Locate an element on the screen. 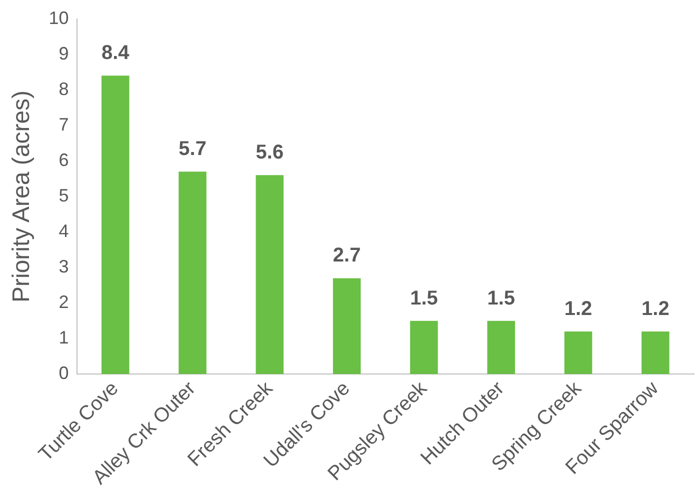  y-axis-title: Priority Area (acres) is located at coordinates (22, 196).